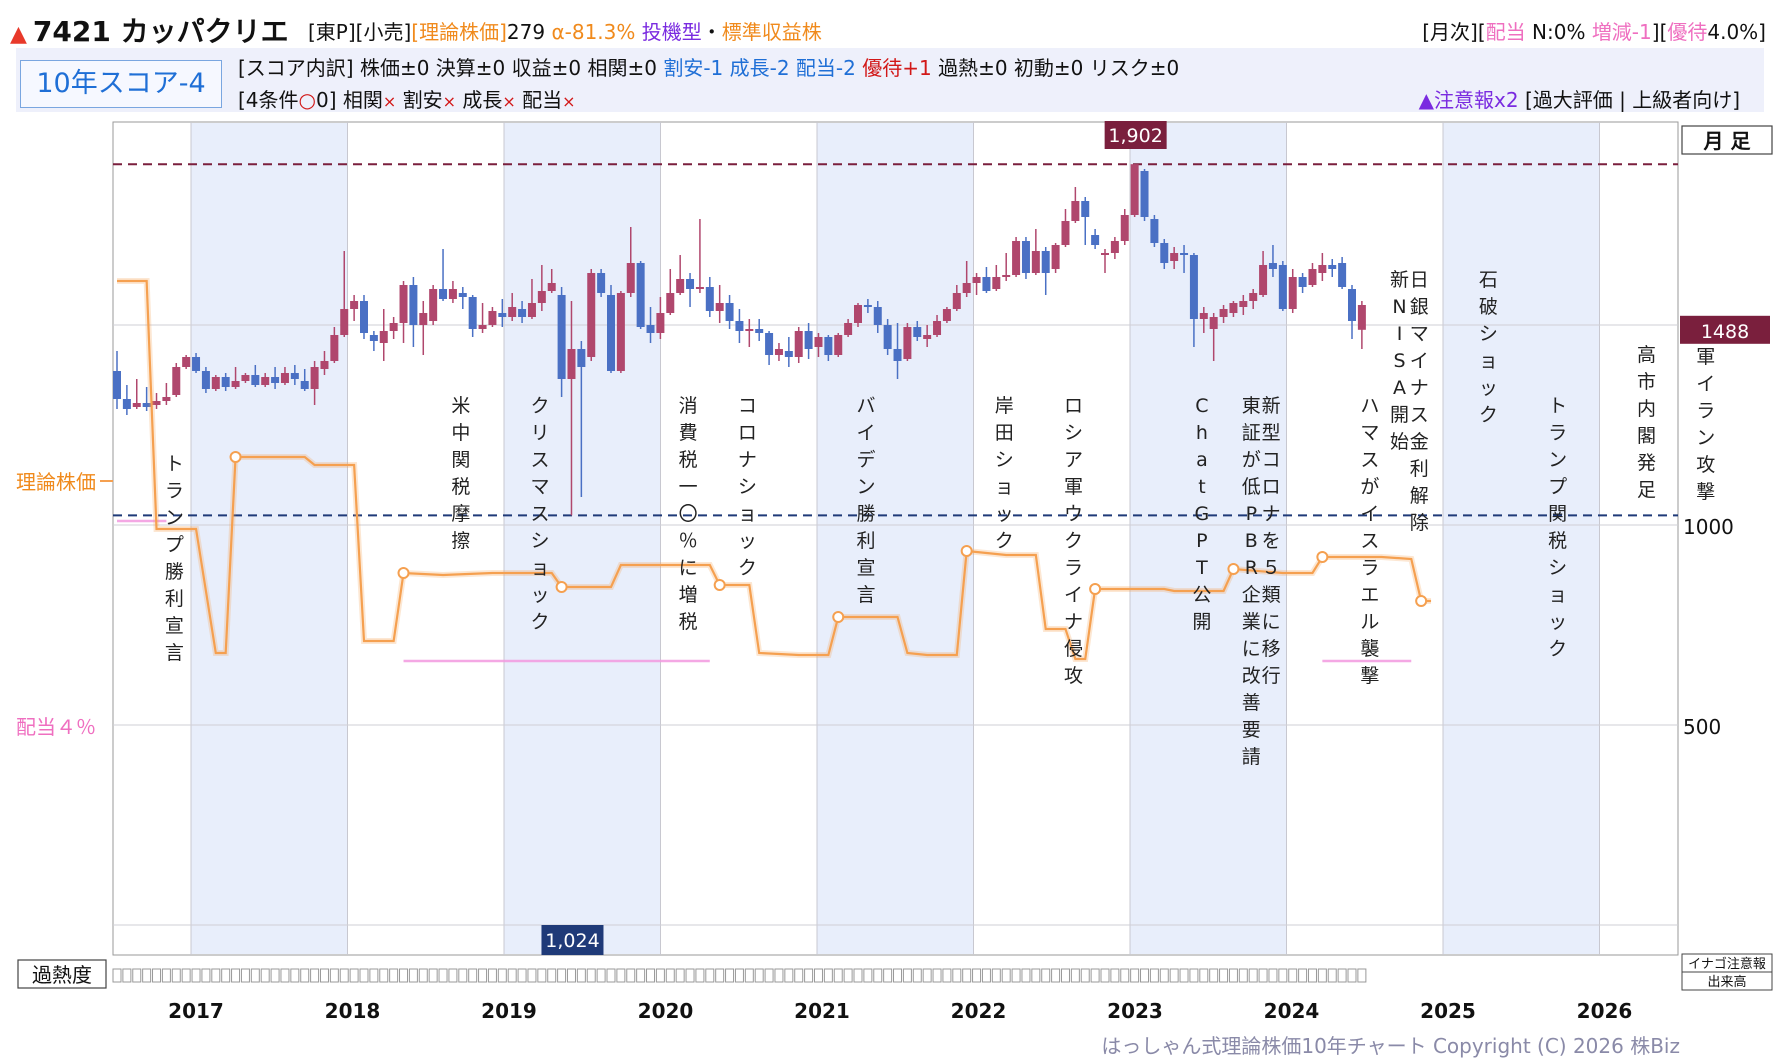  Describe the element at coordinates (460, 406) in the screenshot. I see `event-char: 米` at that location.